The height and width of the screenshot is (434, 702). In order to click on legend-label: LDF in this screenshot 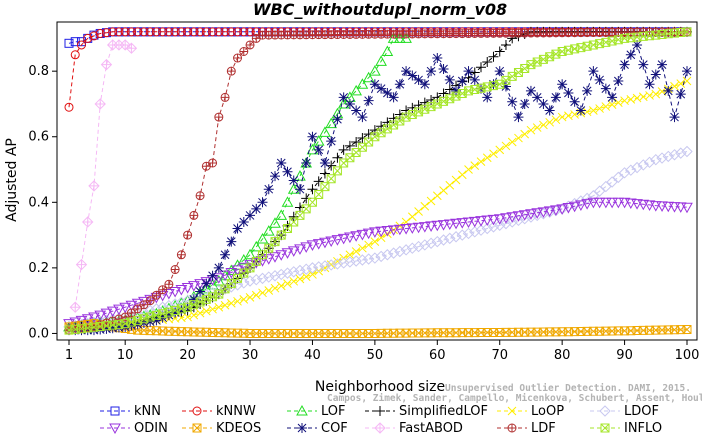, I will do `click(543, 427)`.